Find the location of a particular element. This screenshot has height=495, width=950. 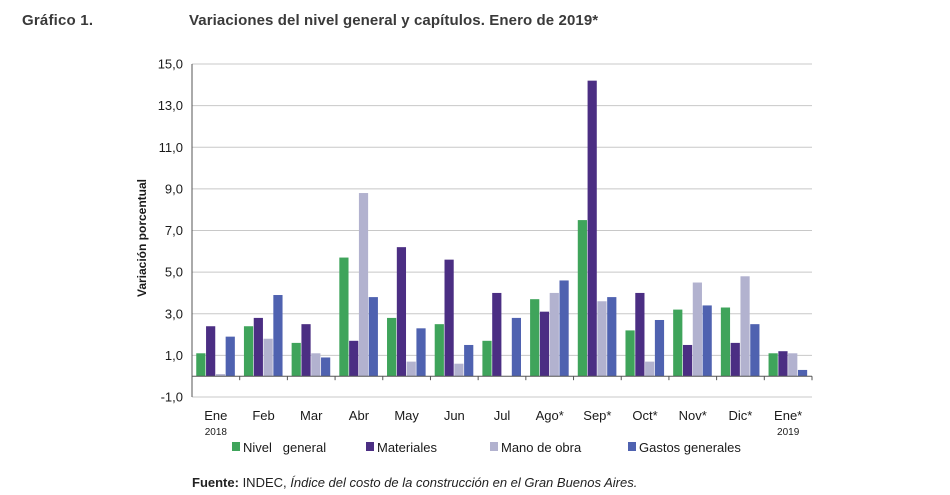

x-tick-label: Abr is located at coordinates (359, 415).